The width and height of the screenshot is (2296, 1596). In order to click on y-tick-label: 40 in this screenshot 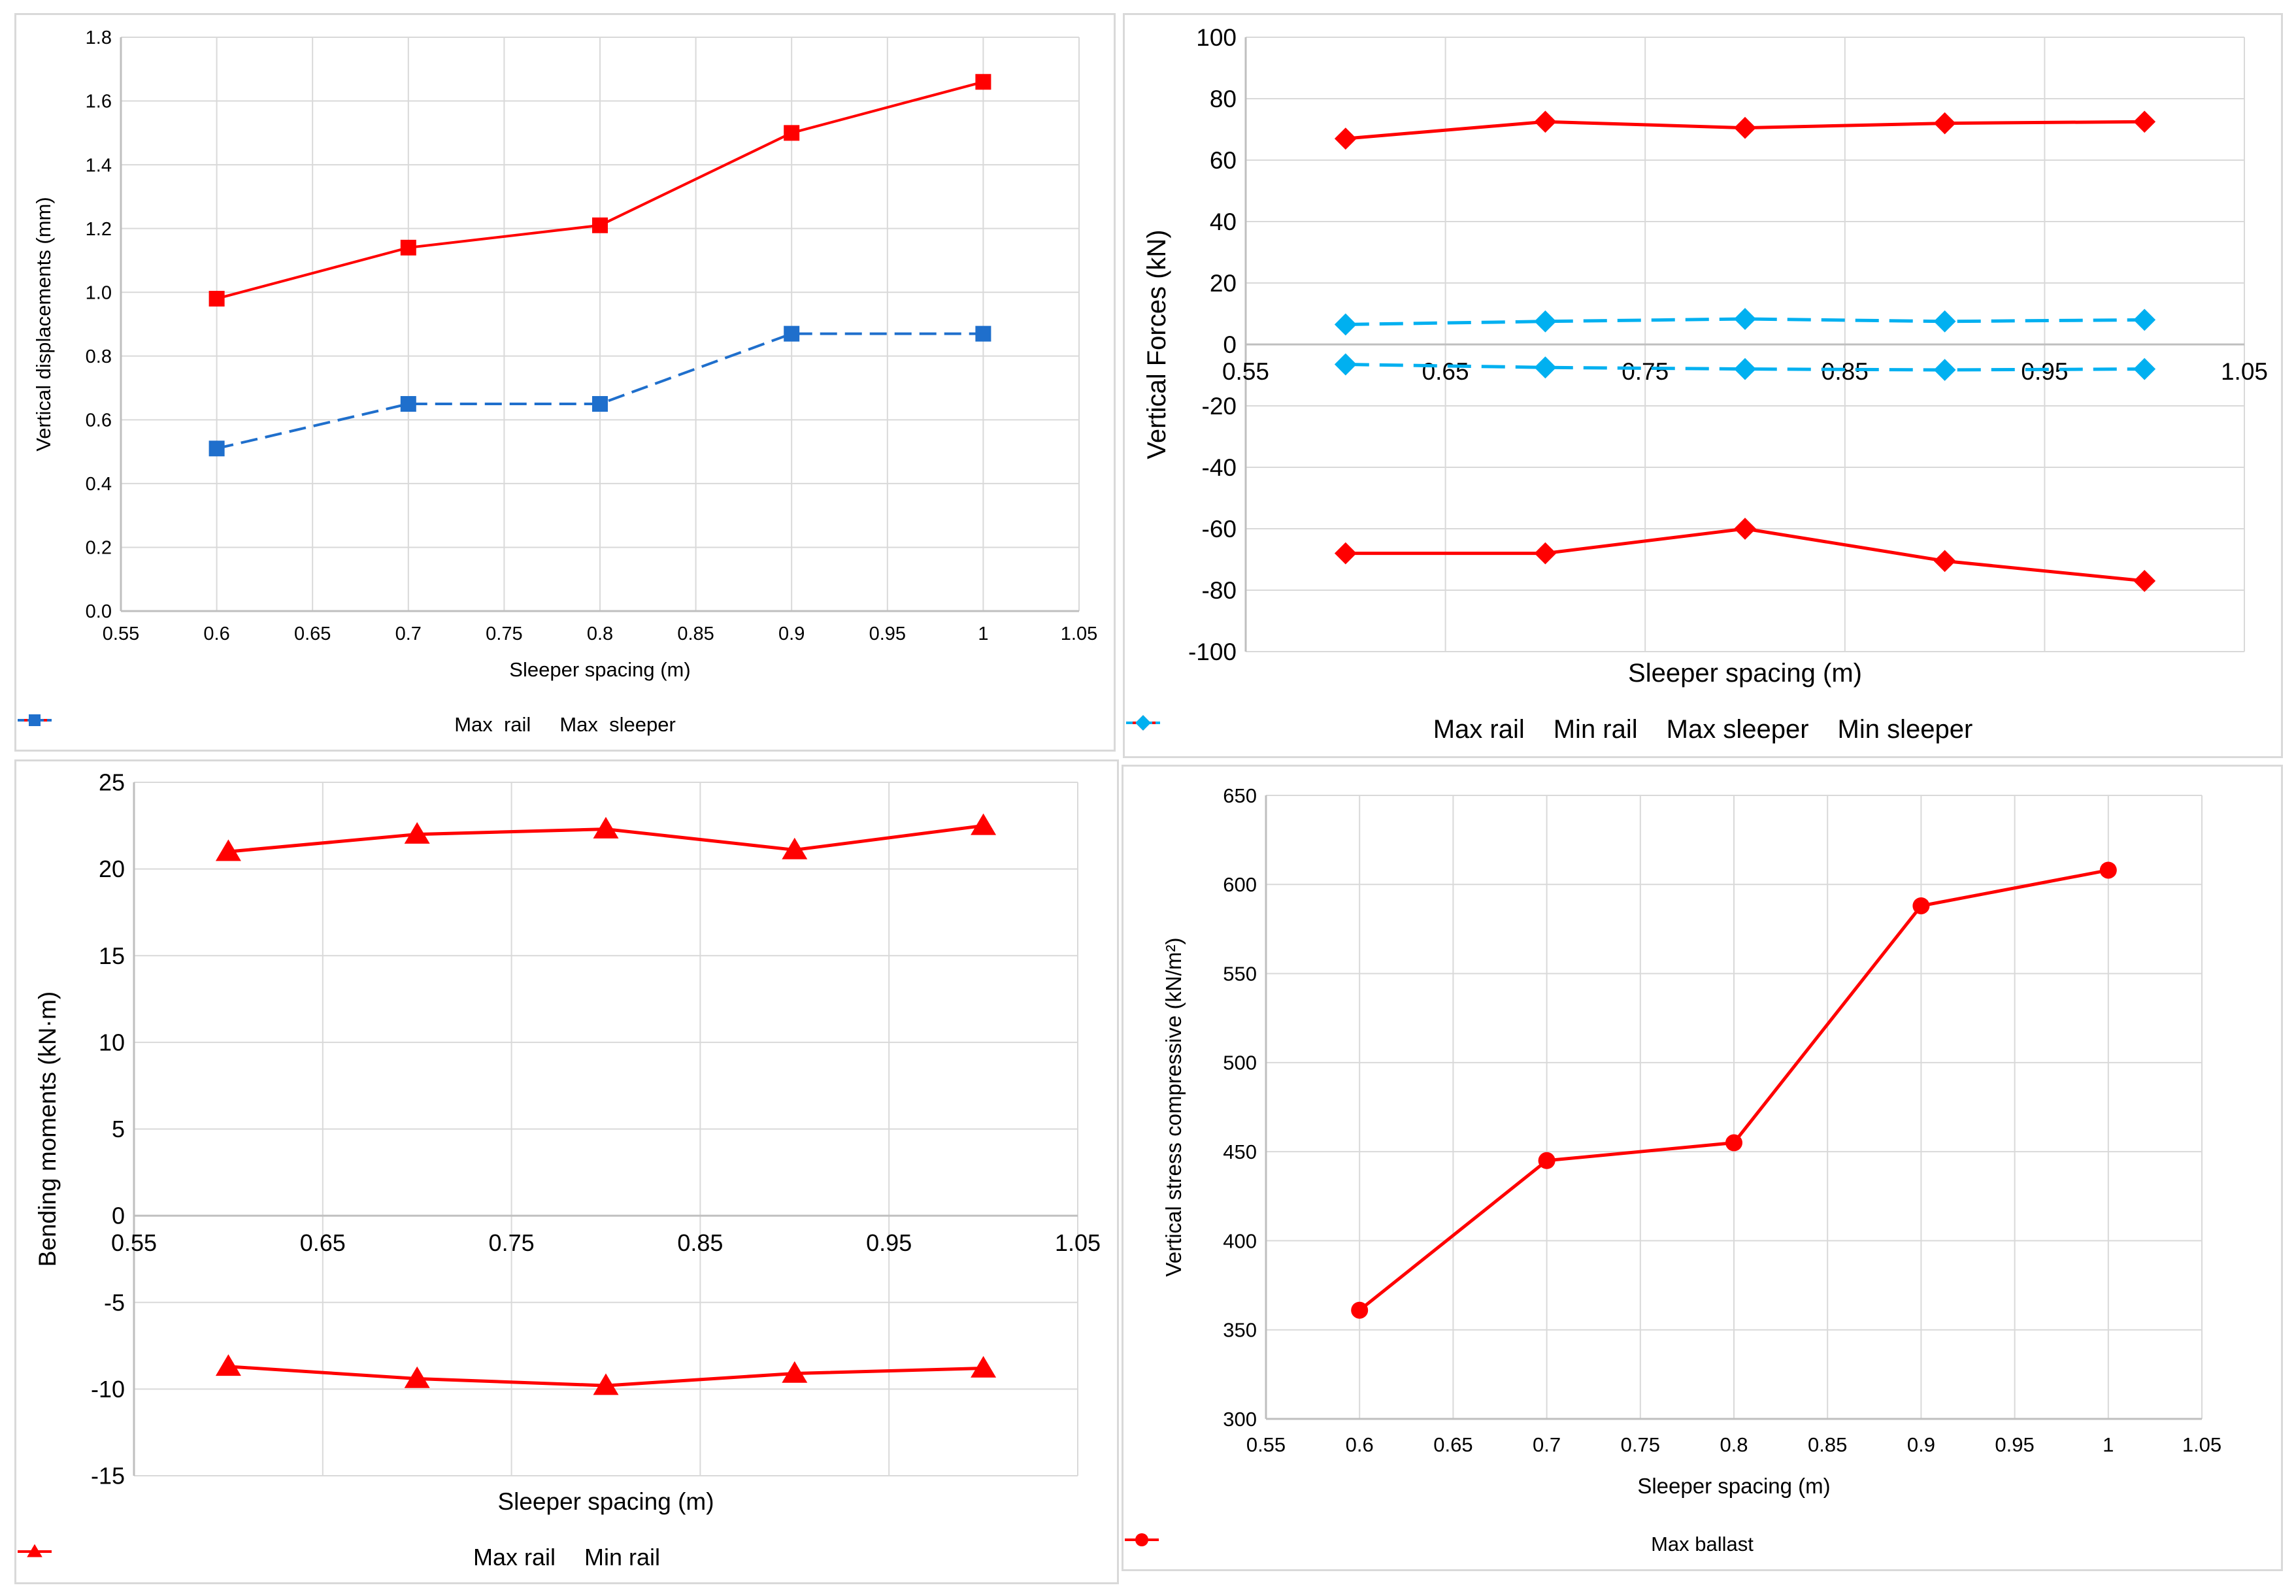, I will do `click(1223, 221)`.